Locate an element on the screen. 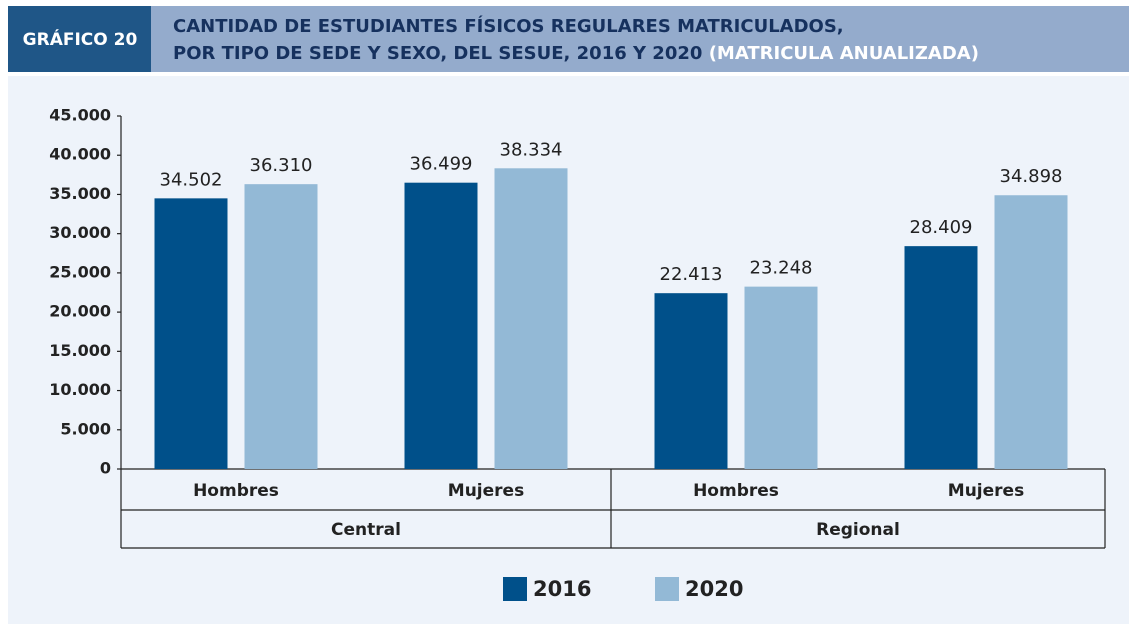 This screenshot has width=1137, height=631. label-box is located at coordinates (79, 39).